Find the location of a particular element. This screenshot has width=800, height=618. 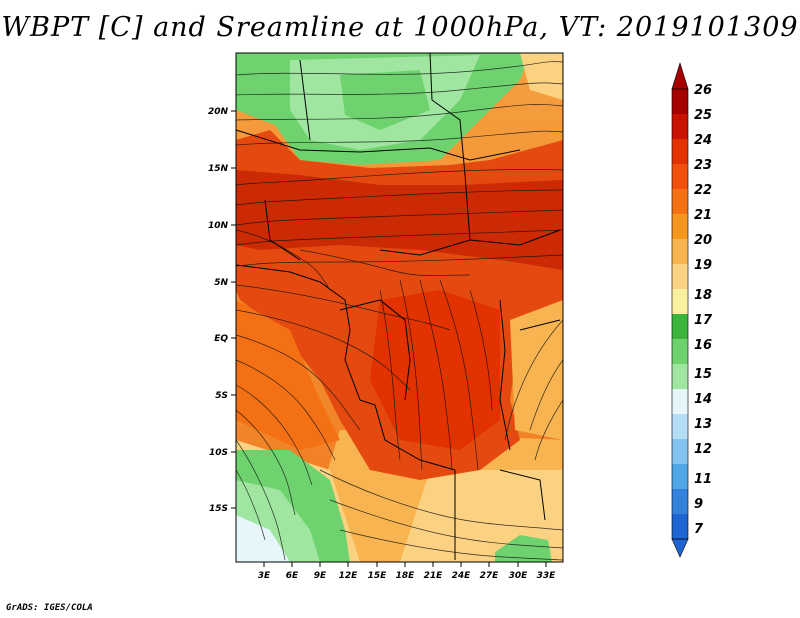

lon-label: 12E is located at coordinates (349, 576).